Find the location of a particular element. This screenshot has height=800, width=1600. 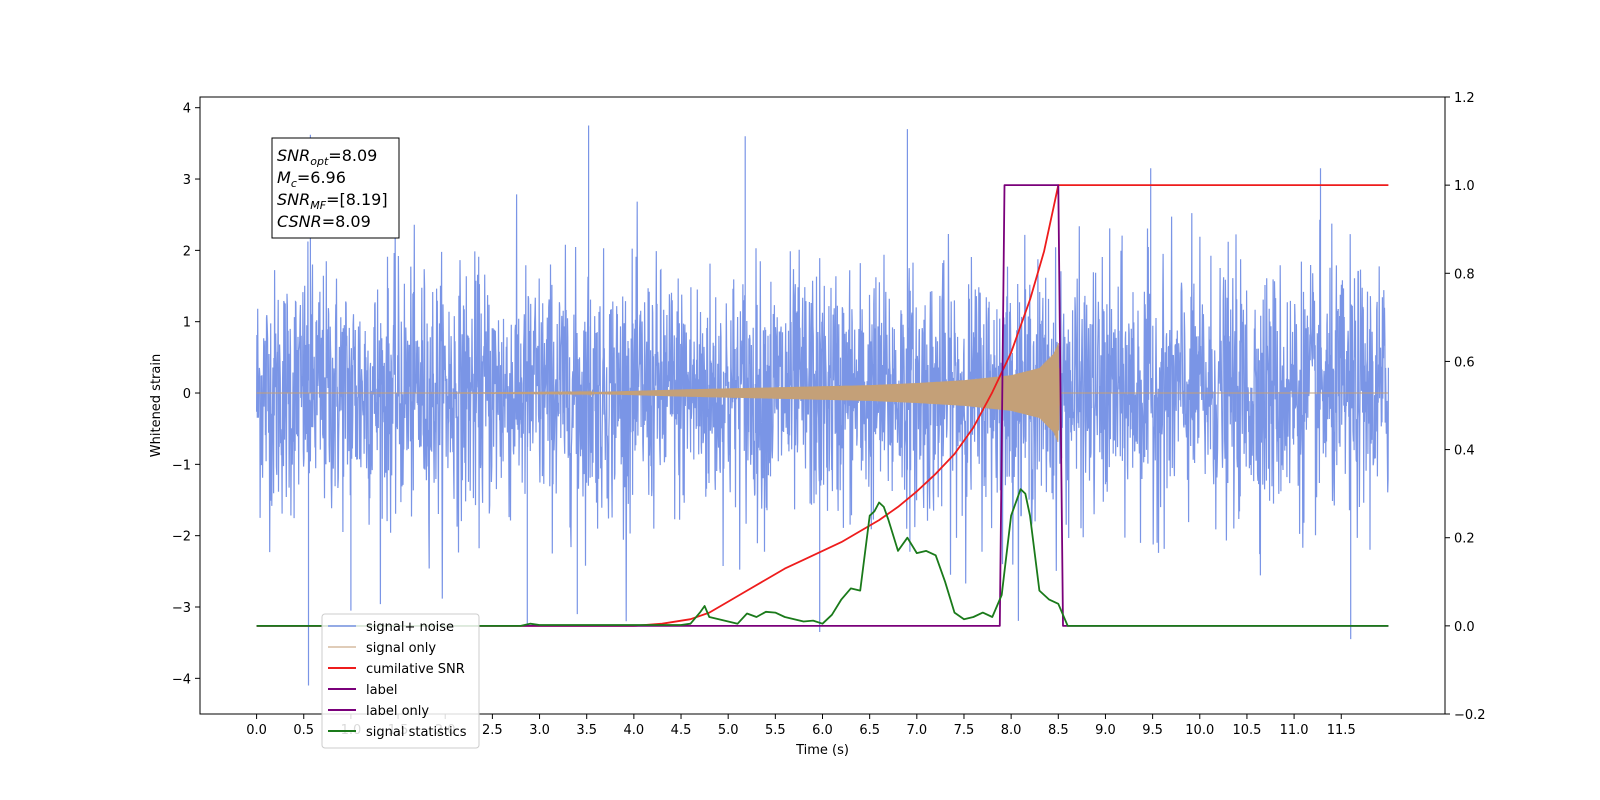

y-tick-label: 0 is located at coordinates (187, 394).